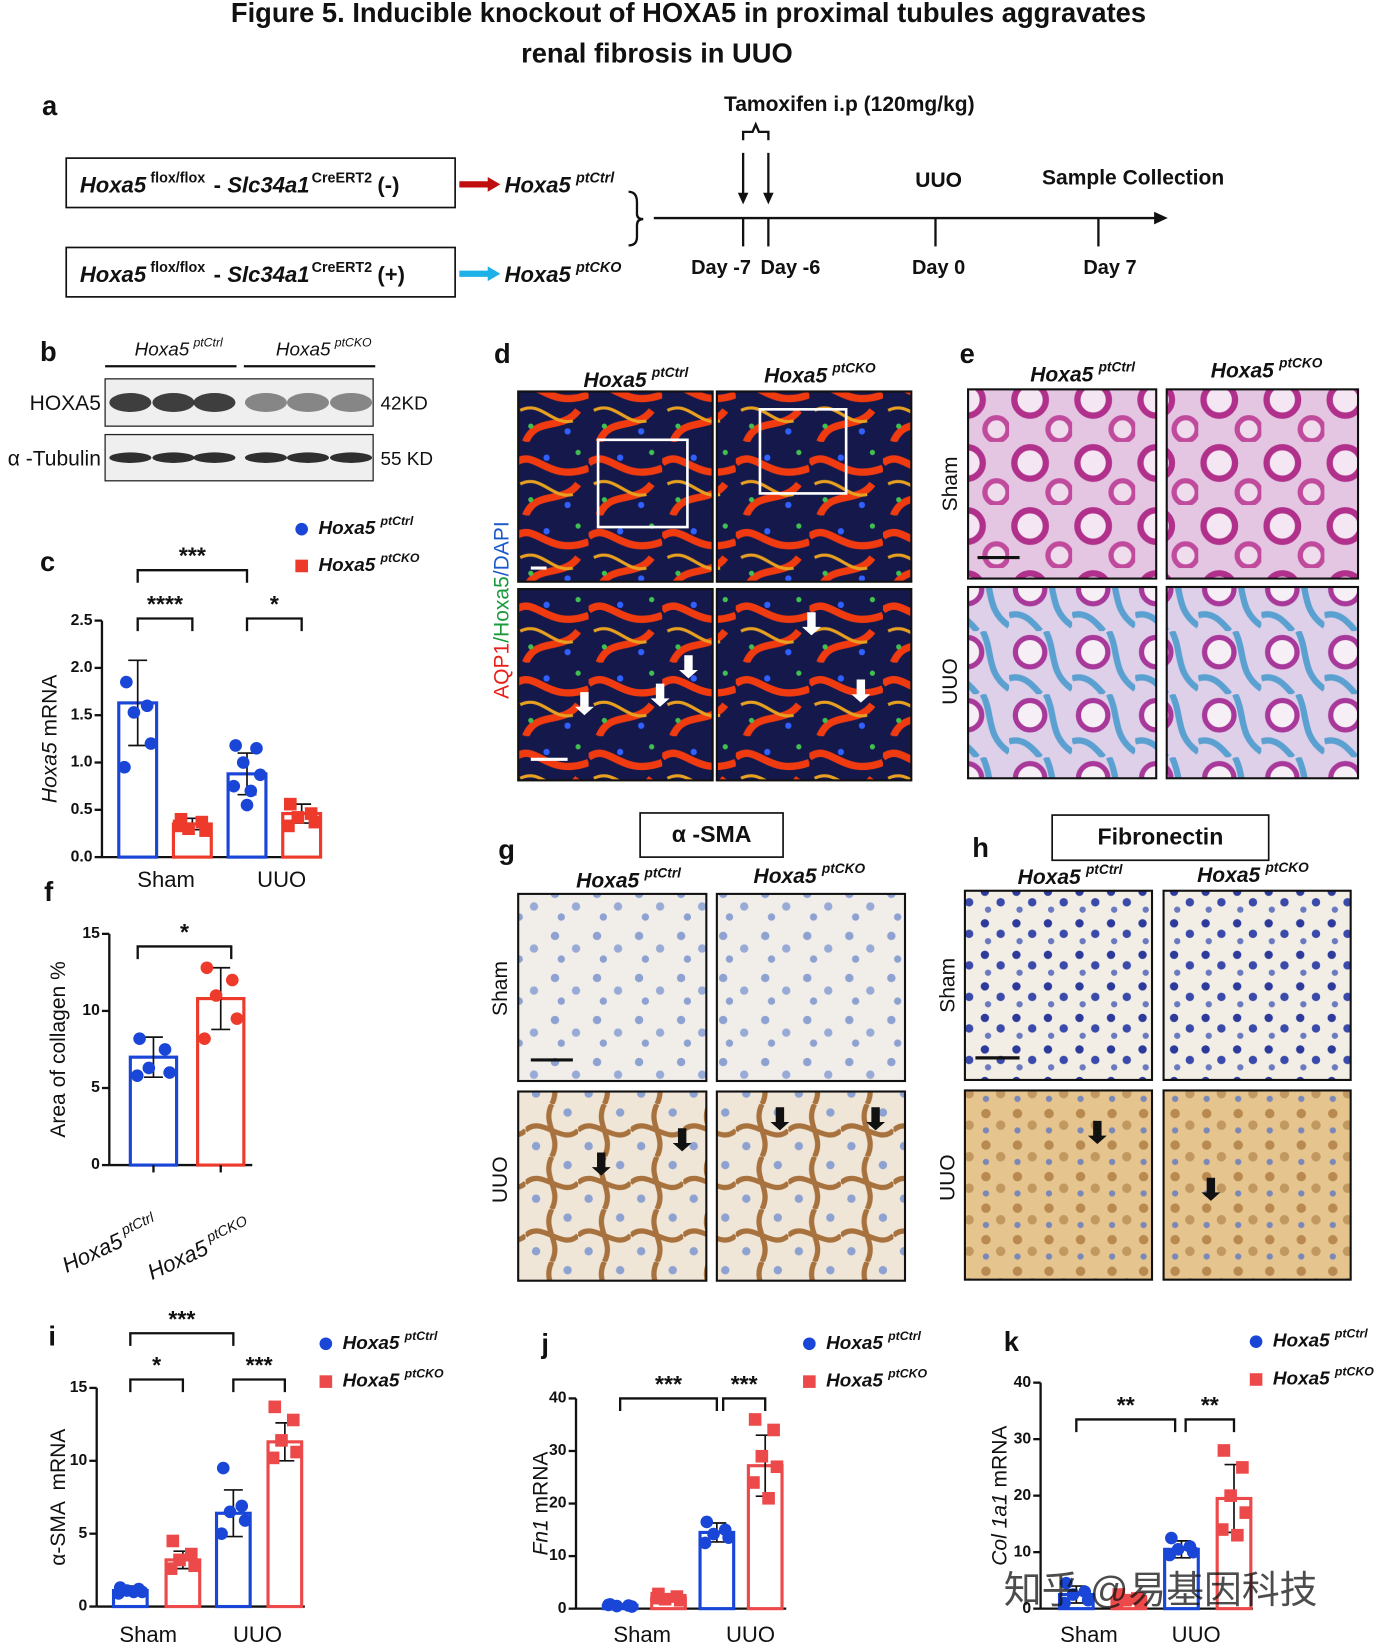 This screenshot has width=1378, height=1648. I want to click on y-tick-label: 0.0, so click(82, 856).